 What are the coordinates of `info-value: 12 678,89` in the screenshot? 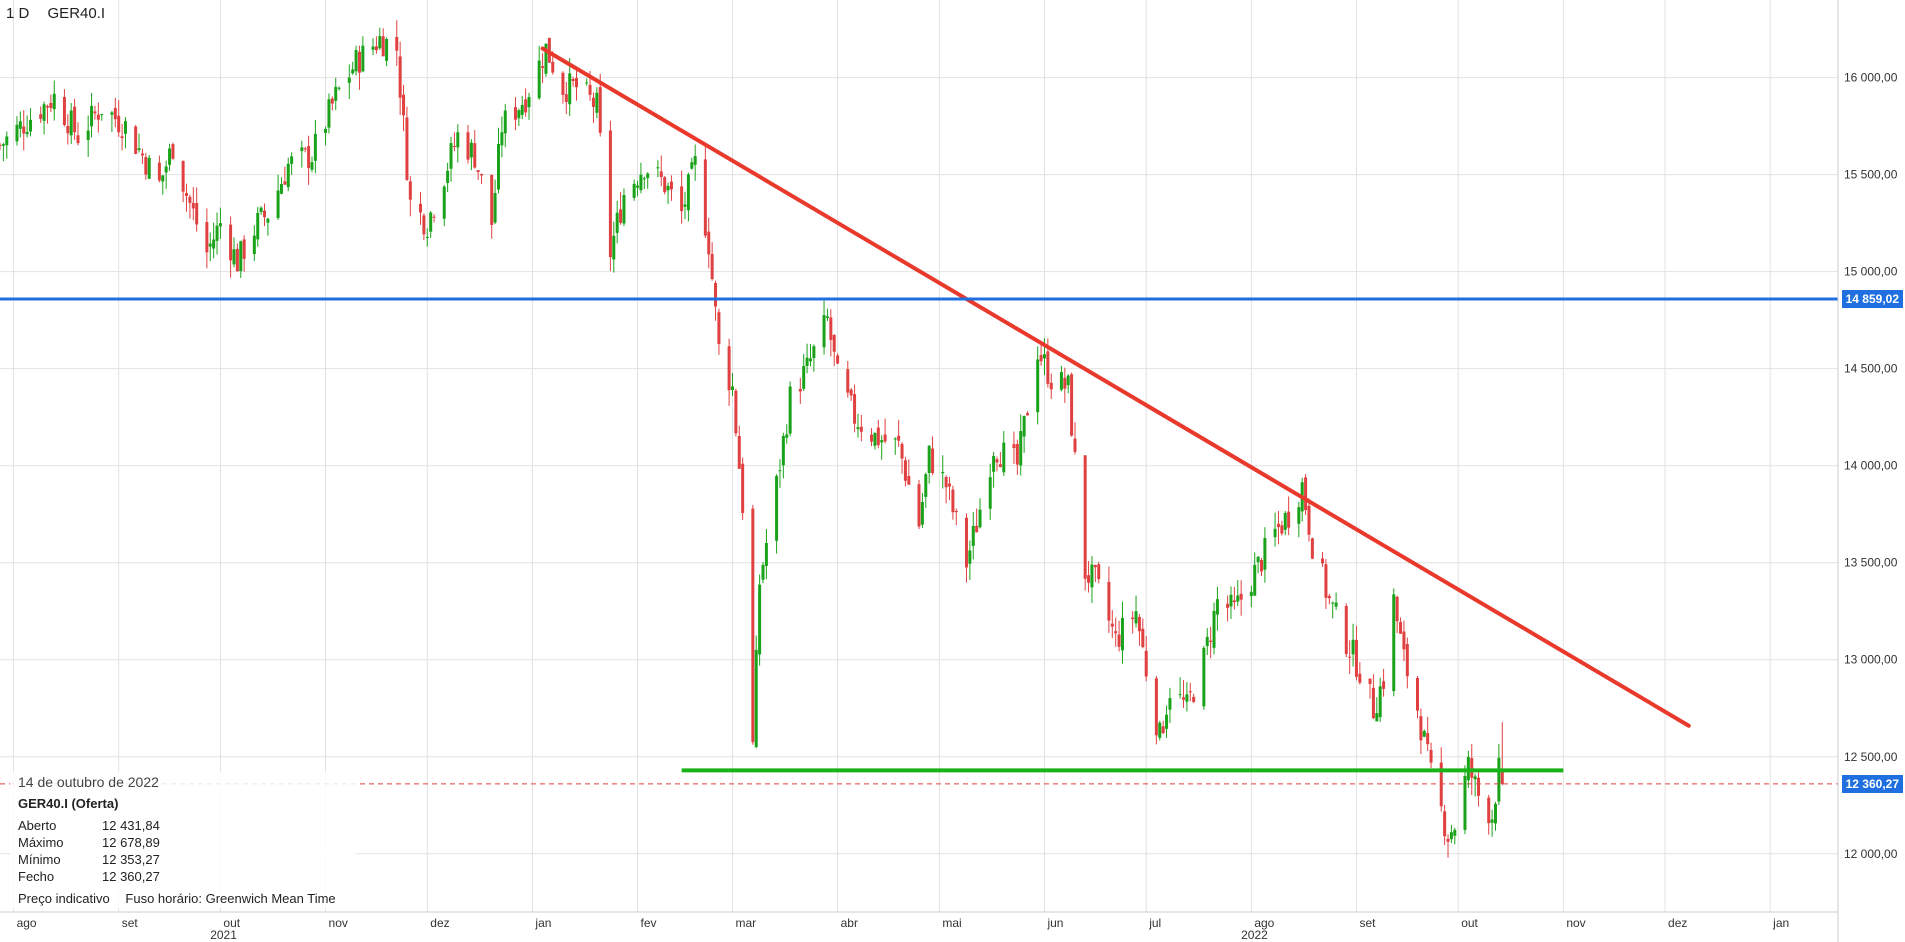 It's located at (131, 842).